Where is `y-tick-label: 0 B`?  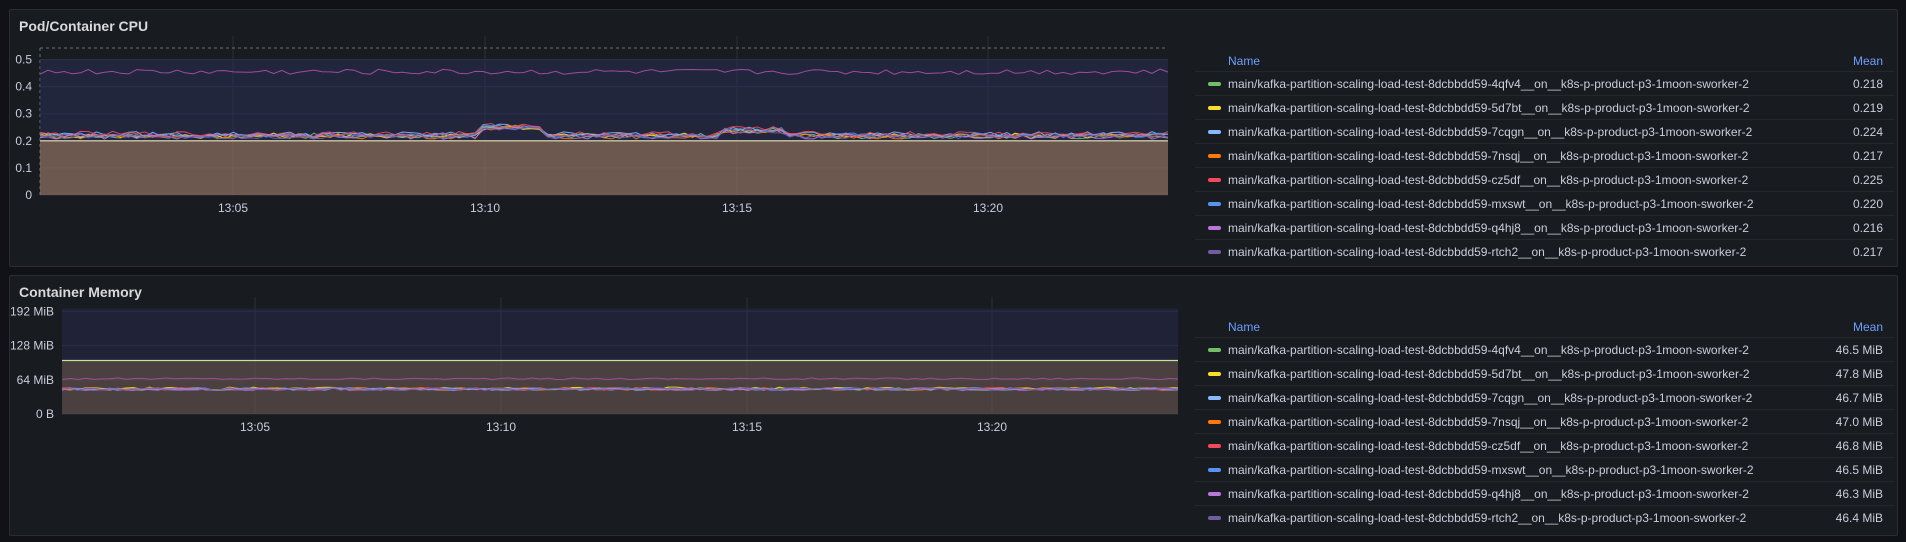 y-tick-label: 0 B is located at coordinates (45, 414).